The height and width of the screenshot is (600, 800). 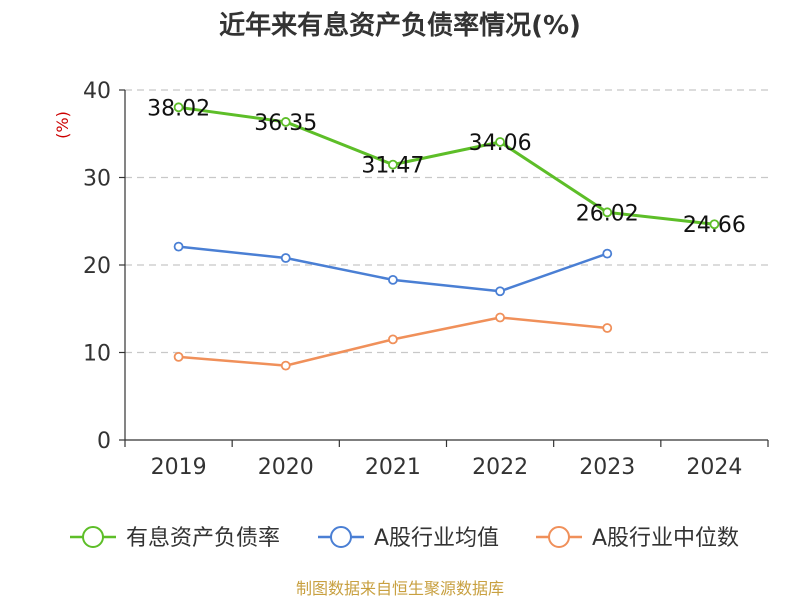 What do you see at coordinates (179, 467) in the screenshot?
I see `x-tick-label: 2019` at bounding box center [179, 467].